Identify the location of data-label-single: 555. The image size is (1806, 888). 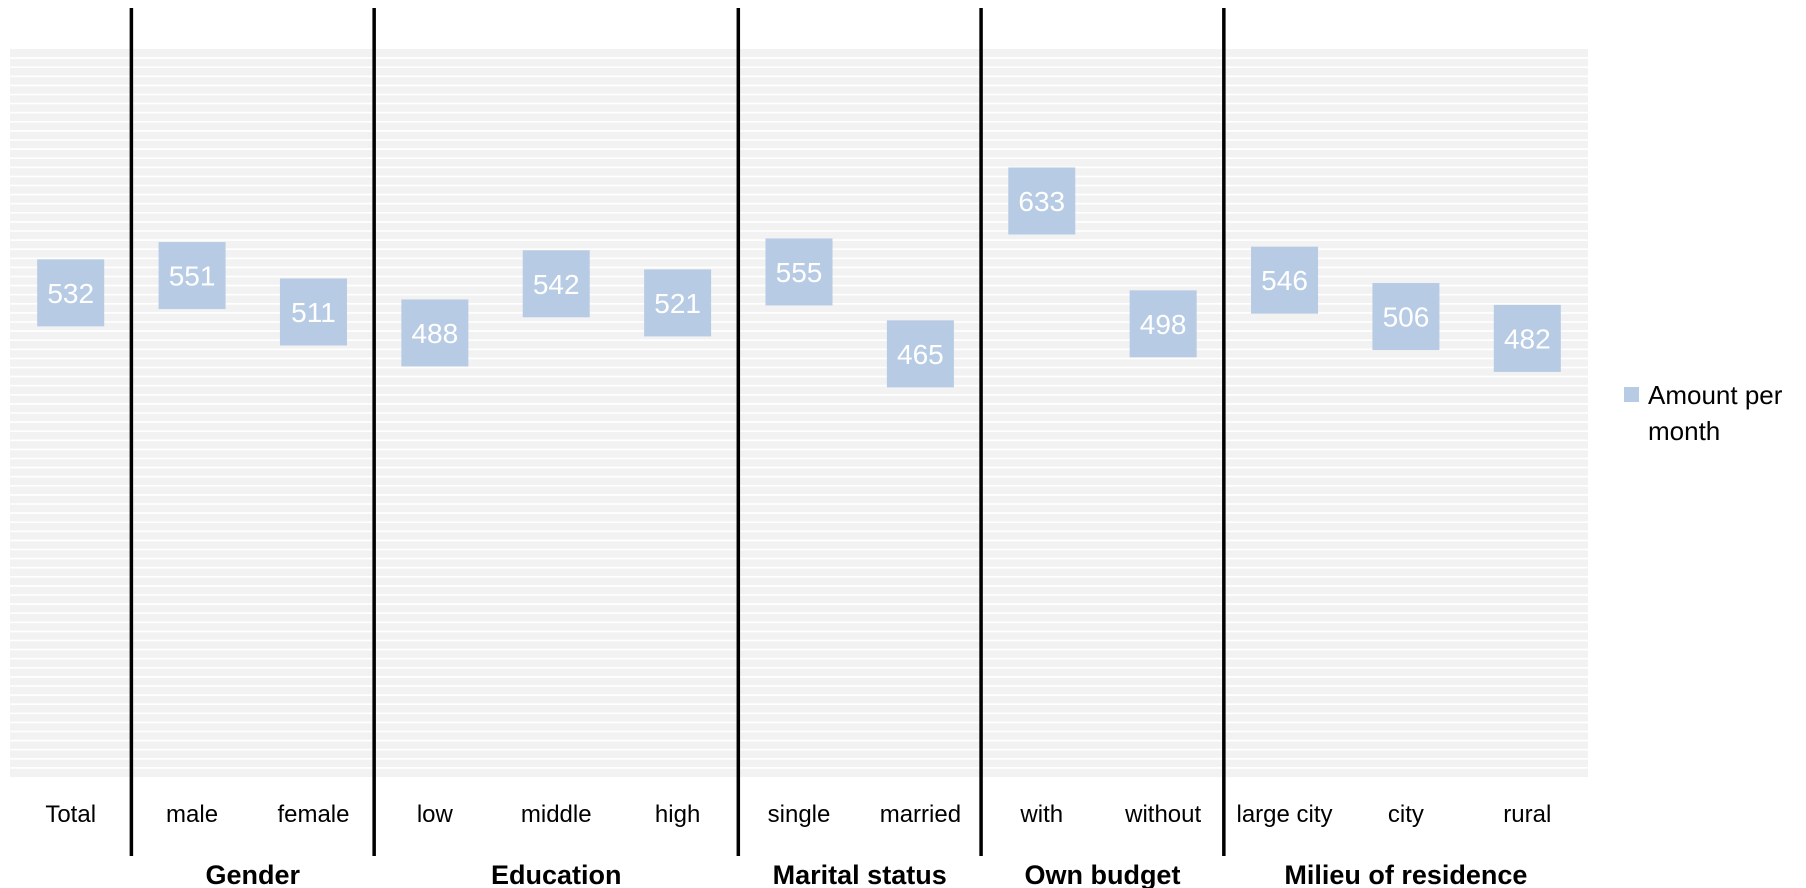
(799, 272).